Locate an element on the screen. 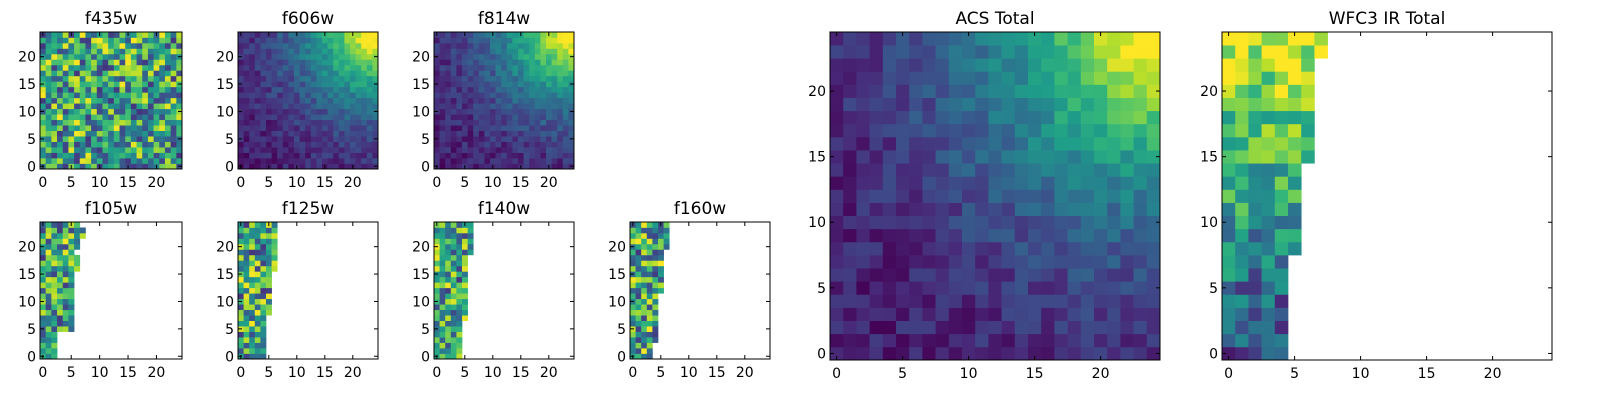 The height and width of the screenshot is (400, 1600). panel-title: f125w is located at coordinates (308, 209).